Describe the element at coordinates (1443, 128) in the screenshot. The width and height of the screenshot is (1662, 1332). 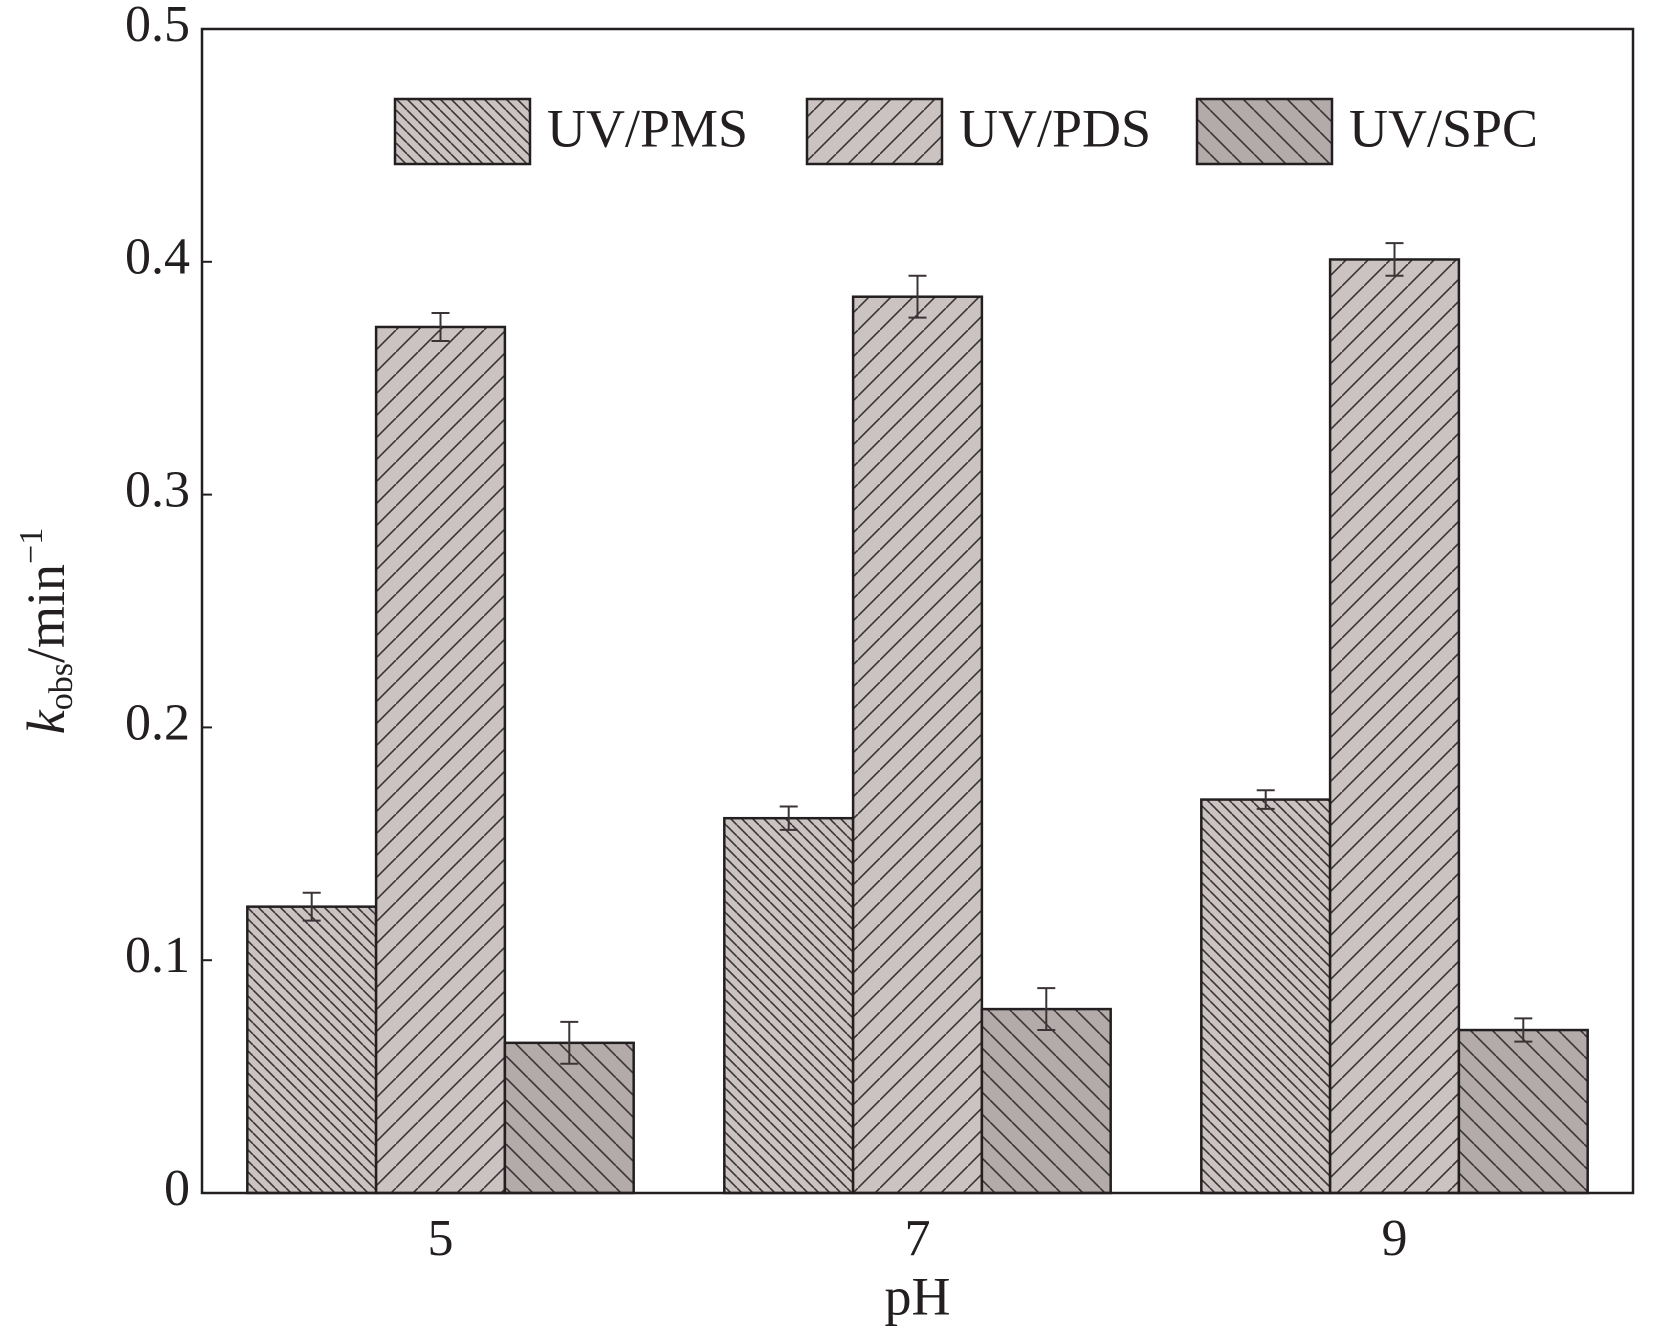
I see `legend-label: UV/SPC` at that location.